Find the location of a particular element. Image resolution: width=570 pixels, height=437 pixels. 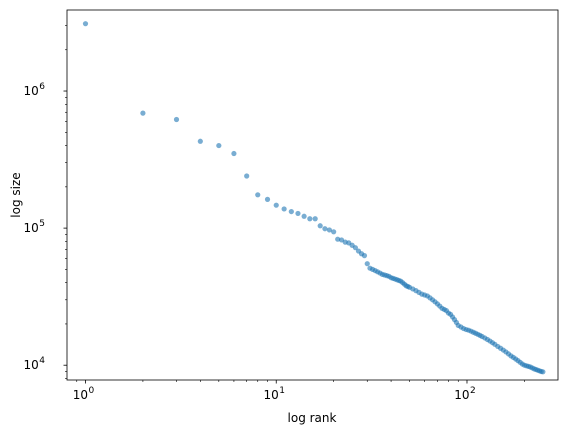

y-tick-label: 106 is located at coordinates (34, 90).